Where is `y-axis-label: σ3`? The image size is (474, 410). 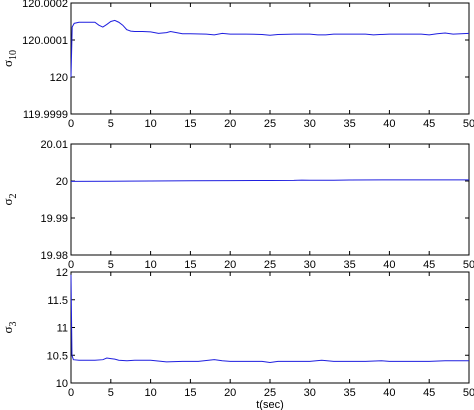 y-axis-label: σ3 is located at coordinates (9, 327).